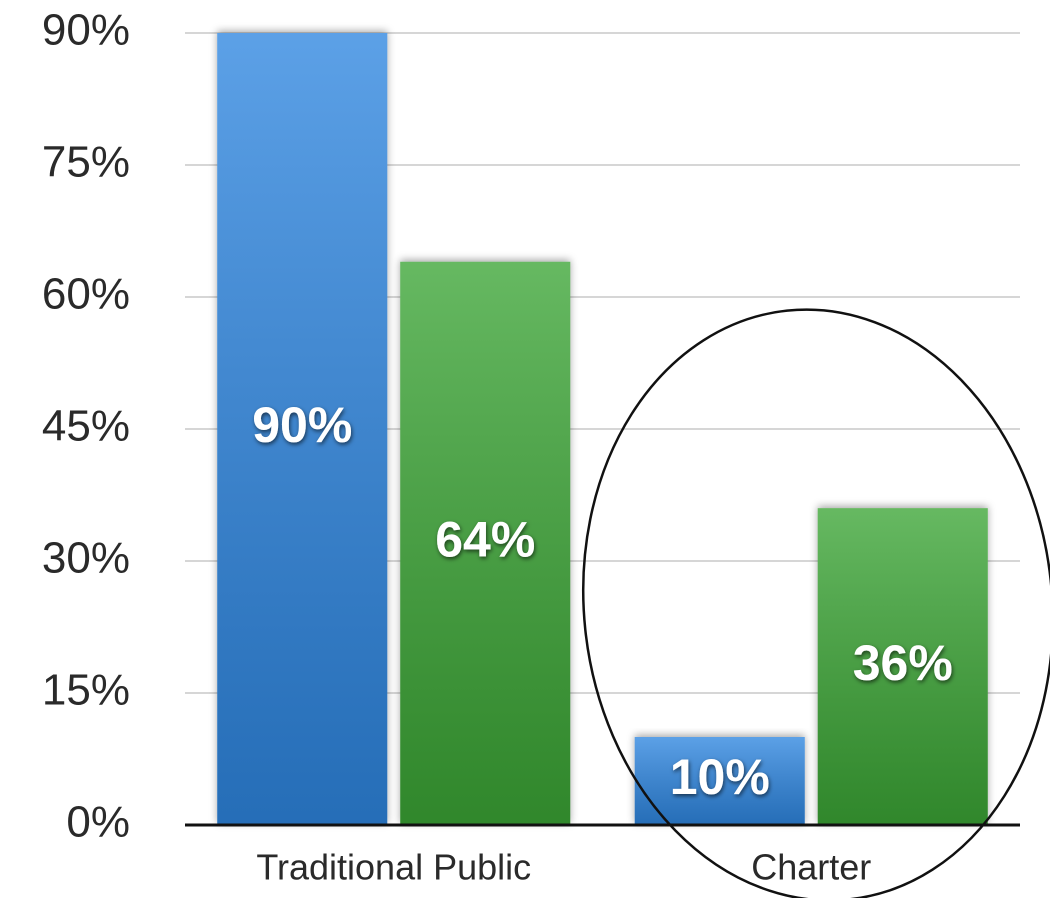  Describe the element at coordinates (86, 294) in the screenshot. I see `y-tick-label: 60%` at that location.